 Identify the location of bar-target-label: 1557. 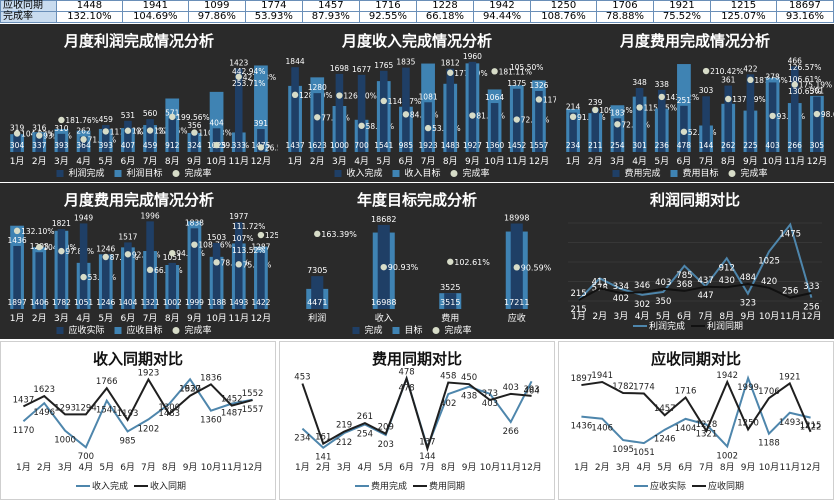
(538, 145).